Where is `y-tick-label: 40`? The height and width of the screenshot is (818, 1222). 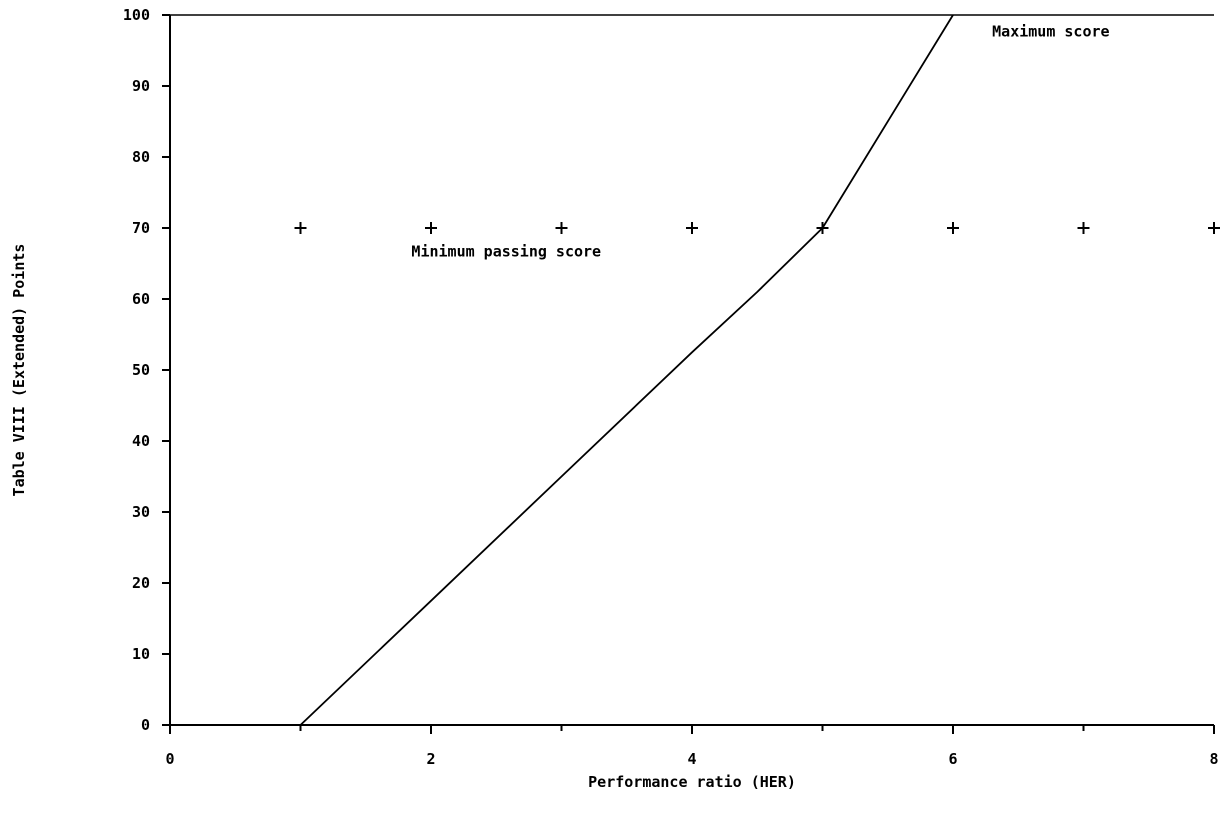 y-tick-label: 40 is located at coordinates (141, 441).